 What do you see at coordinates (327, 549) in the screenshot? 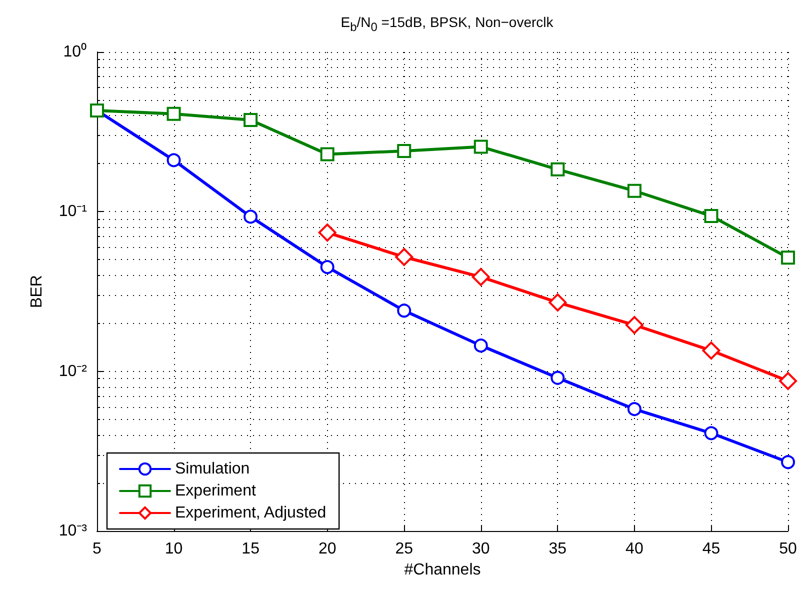
I see `x-tick-label: 20` at bounding box center [327, 549].